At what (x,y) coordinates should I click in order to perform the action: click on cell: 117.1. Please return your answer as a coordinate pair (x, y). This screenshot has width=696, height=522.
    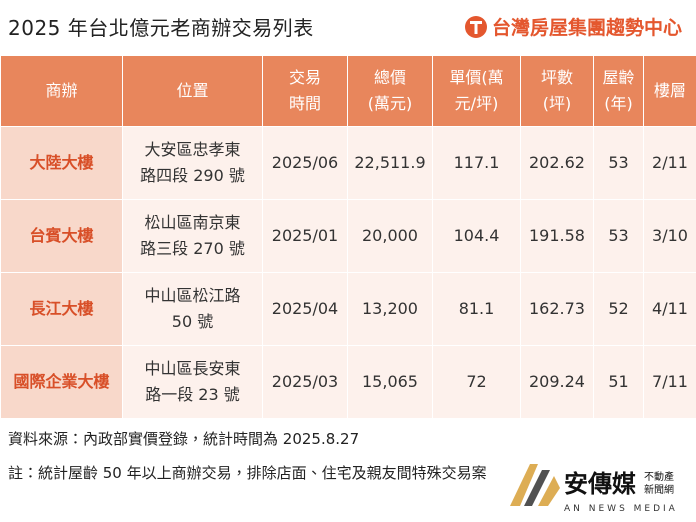
    Looking at the image, I should click on (476, 163).